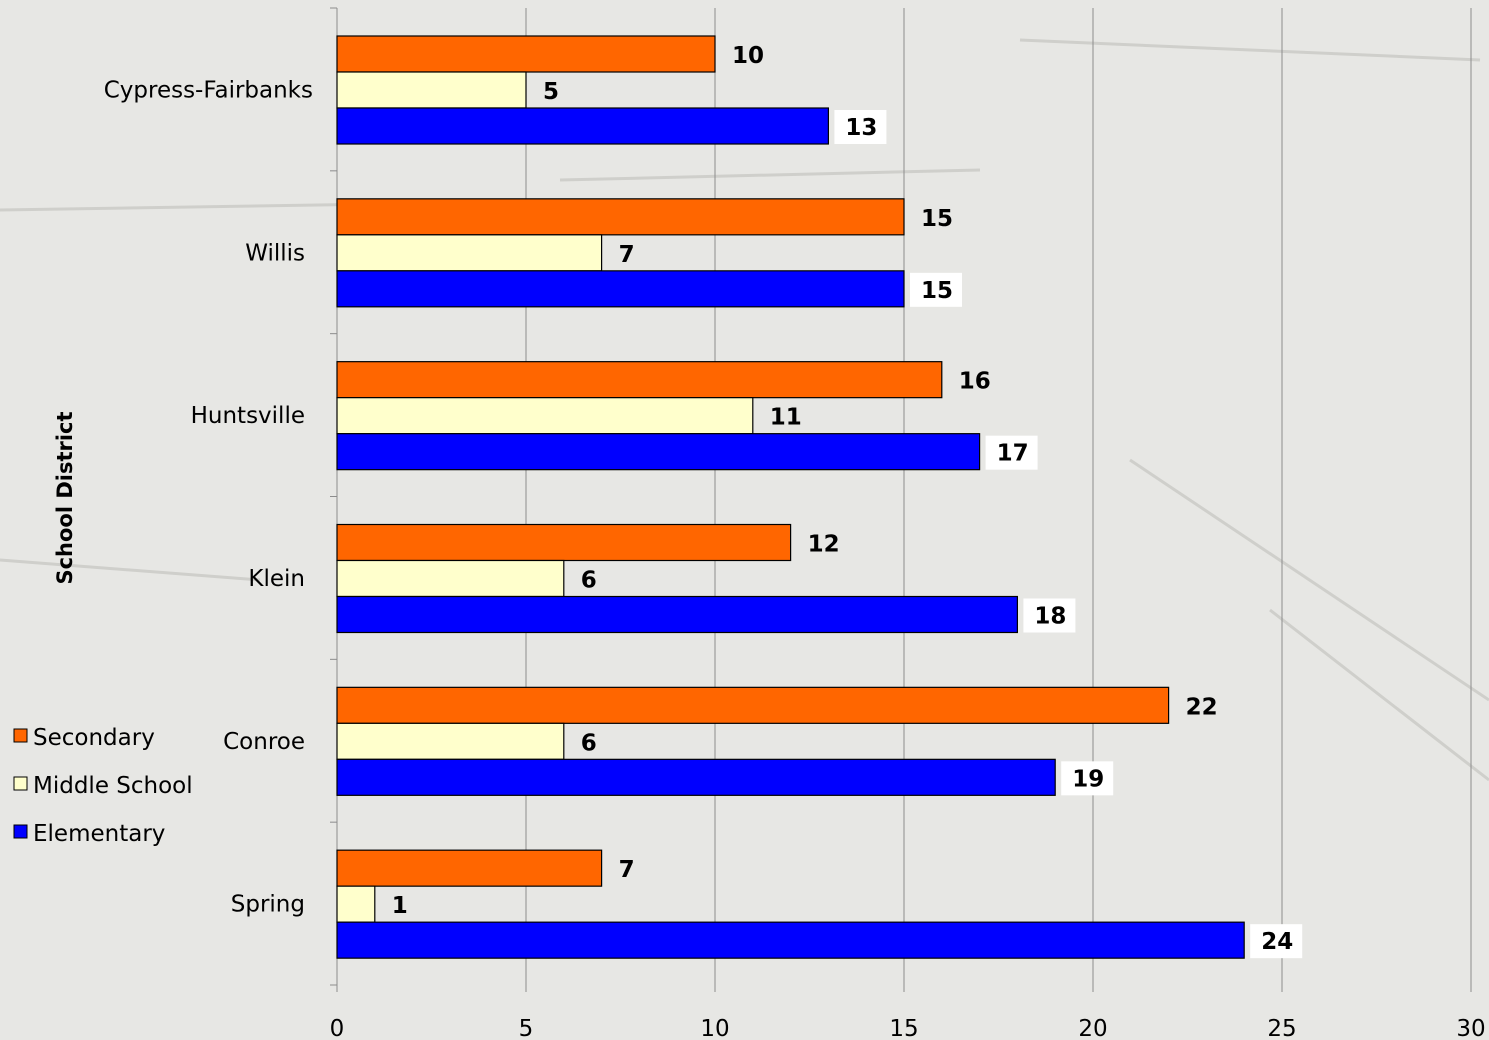 This screenshot has width=1489, height=1040. I want to click on legend-label: Secondary, so click(94, 738).